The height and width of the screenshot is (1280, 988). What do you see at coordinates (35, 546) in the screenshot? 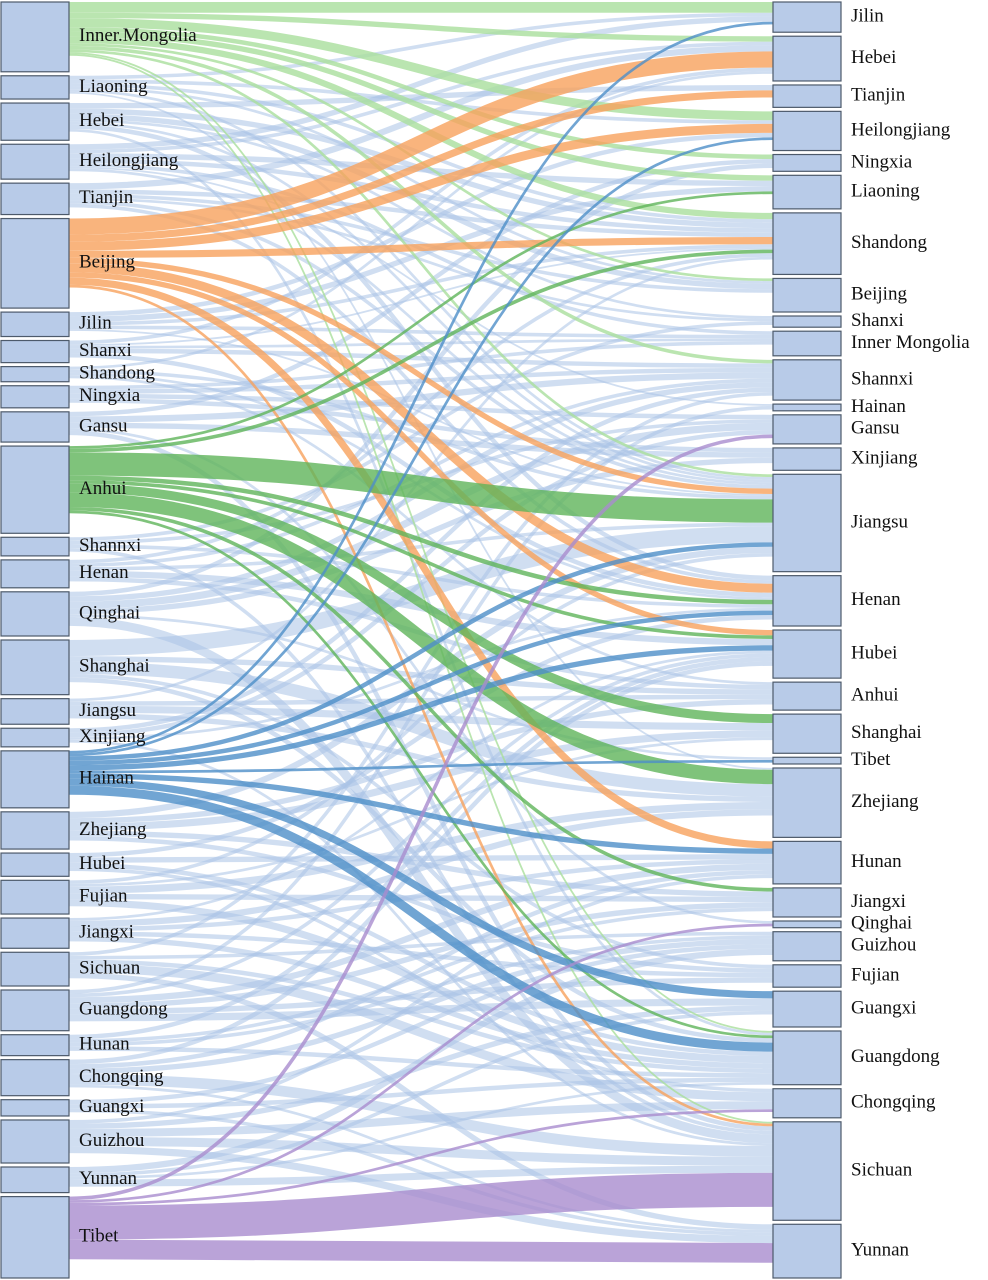
I see `source-node-shannxi` at bounding box center [35, 546].